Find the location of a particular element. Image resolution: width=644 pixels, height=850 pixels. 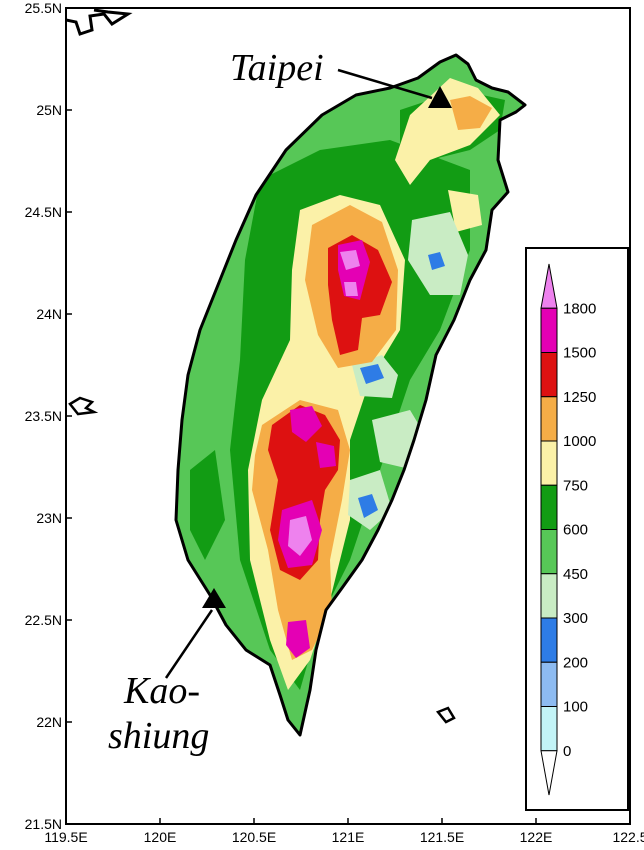

kaohsiung-label-line2: shiung is located at coordinates (158, 736).